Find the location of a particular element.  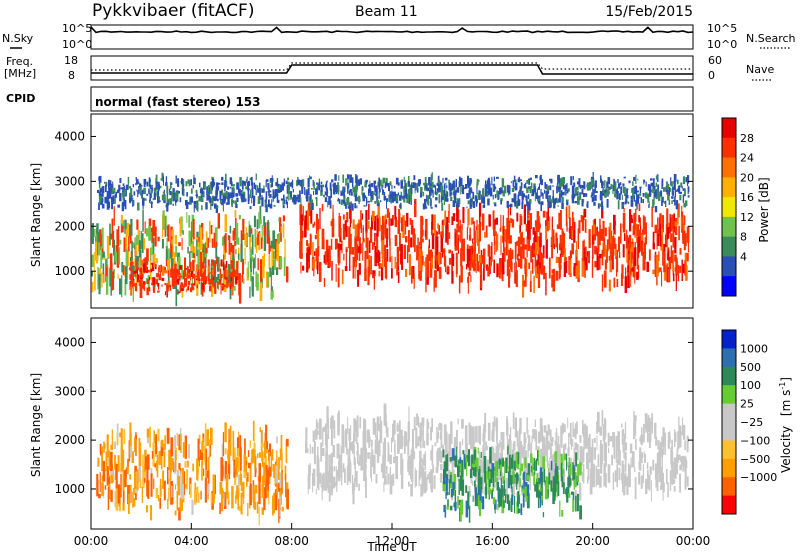

nsearch-tick-bottom: 10^0 is located at coordinates (722, 44).